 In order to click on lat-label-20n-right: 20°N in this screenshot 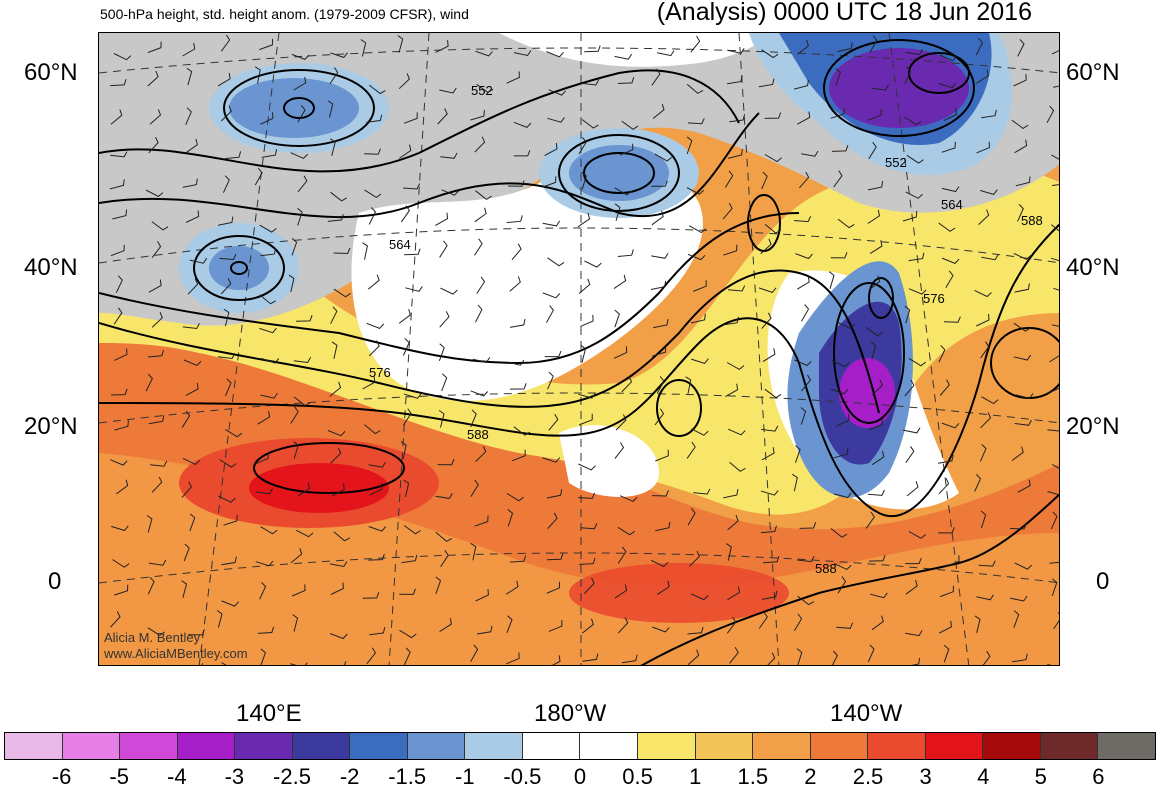, I will do `click(1093, 427)`.